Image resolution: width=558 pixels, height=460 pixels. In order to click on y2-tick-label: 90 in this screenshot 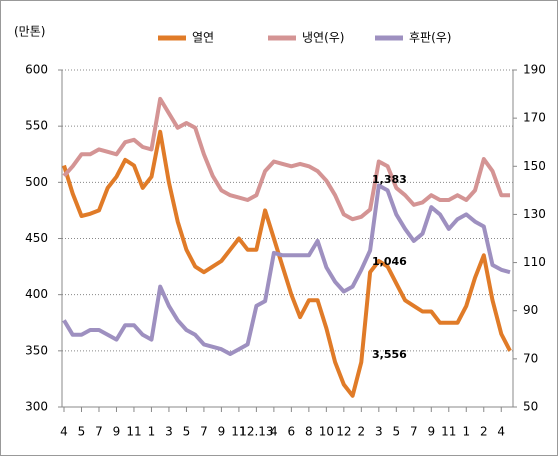, I will do `click(530, 310)`.